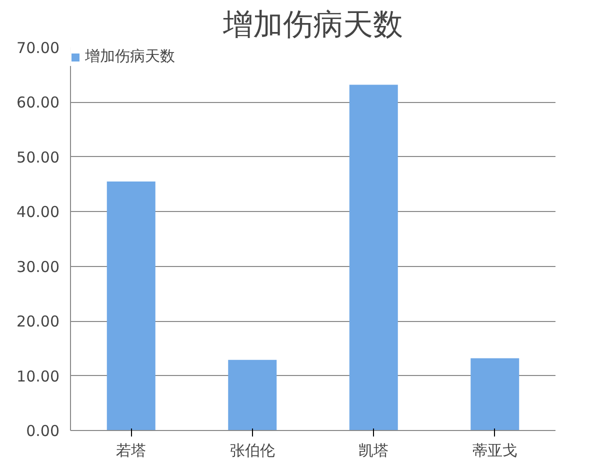 The height and width of the screenshot is (476, 602). I want to click on y-tick-label: 0.00, so click(43, 431).